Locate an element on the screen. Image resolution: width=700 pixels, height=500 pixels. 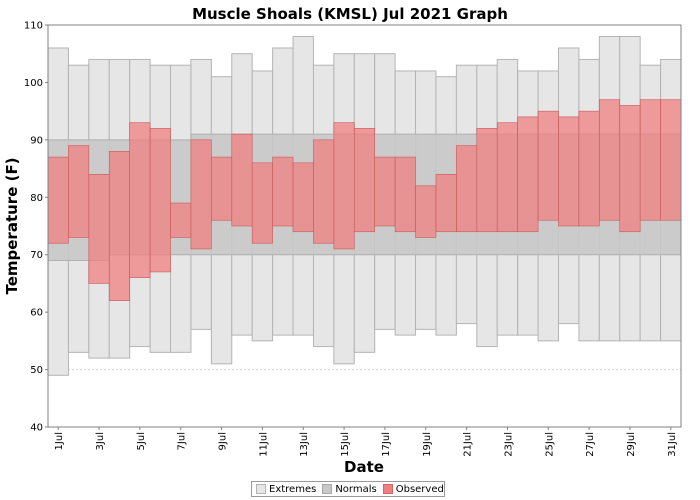
x-tick-label: 25Jul is located at coordinates (549, 444).